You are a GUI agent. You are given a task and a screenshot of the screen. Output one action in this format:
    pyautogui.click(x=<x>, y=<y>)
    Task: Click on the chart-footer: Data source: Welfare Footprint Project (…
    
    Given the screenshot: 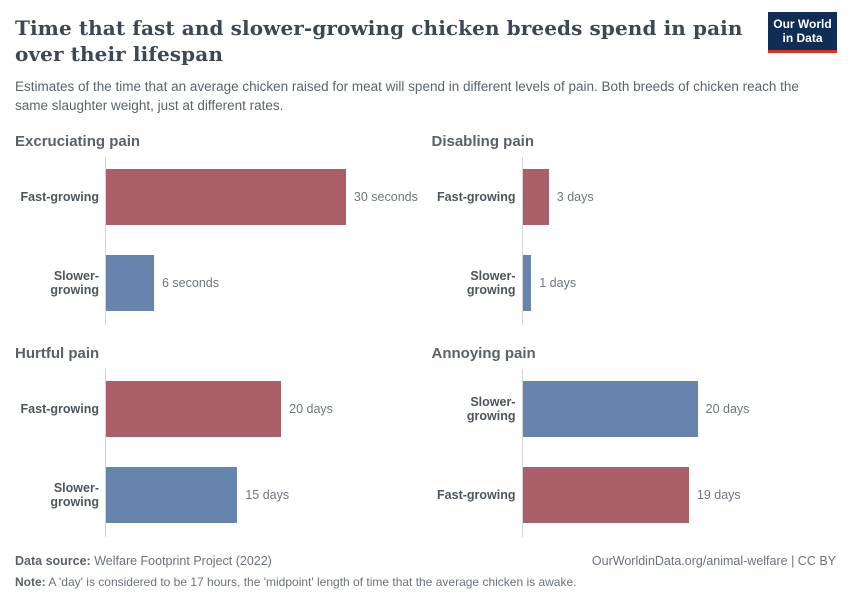 What is the action you would take?
    pyautogui.click(x=425, y=571)
    